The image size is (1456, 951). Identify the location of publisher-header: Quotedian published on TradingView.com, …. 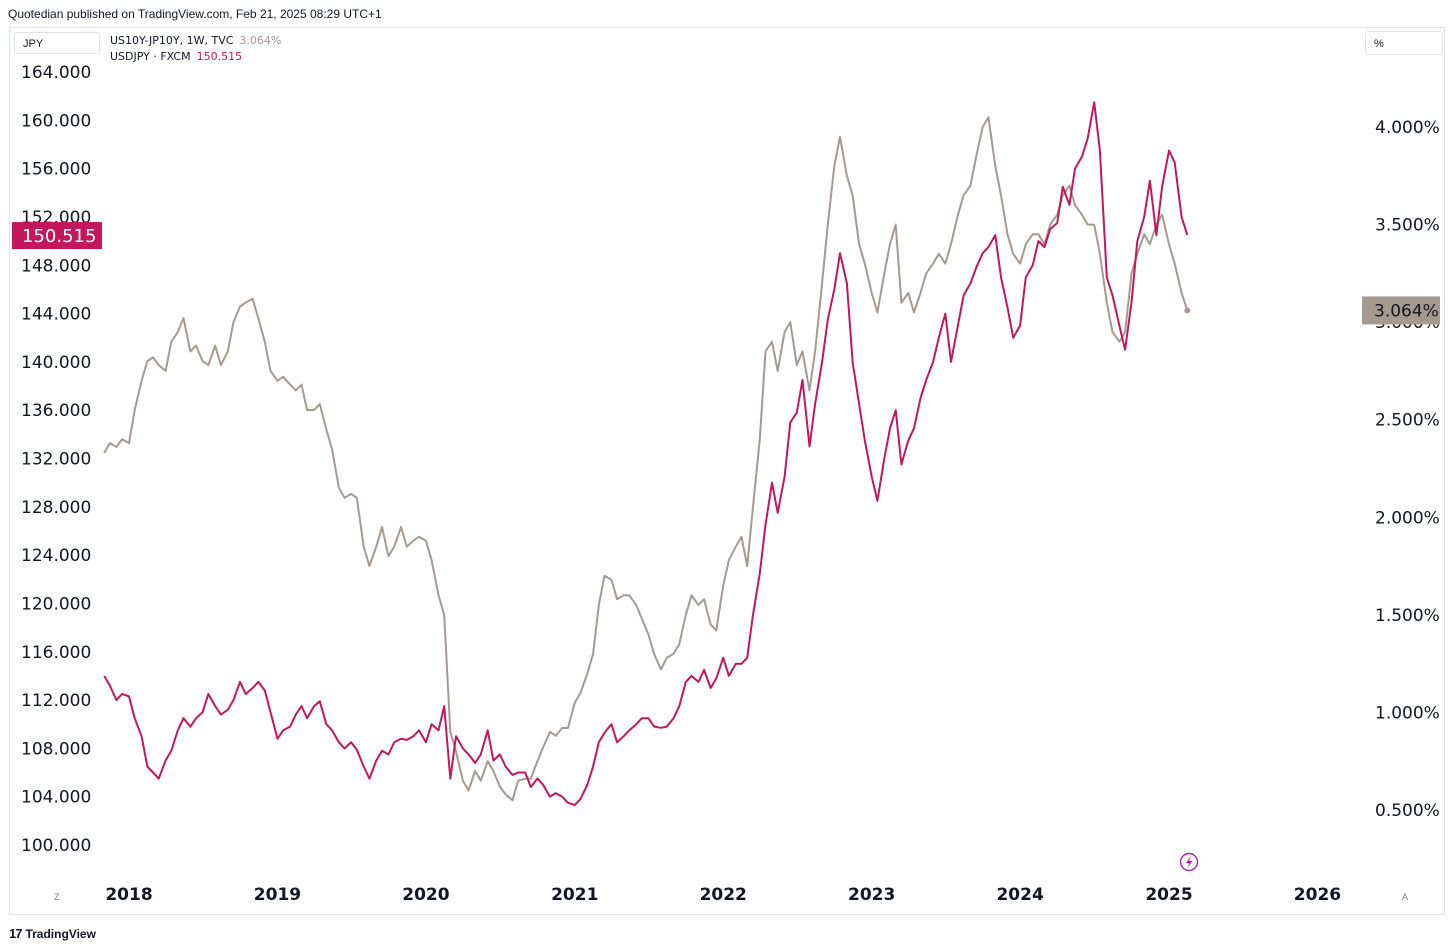
(195, 14).